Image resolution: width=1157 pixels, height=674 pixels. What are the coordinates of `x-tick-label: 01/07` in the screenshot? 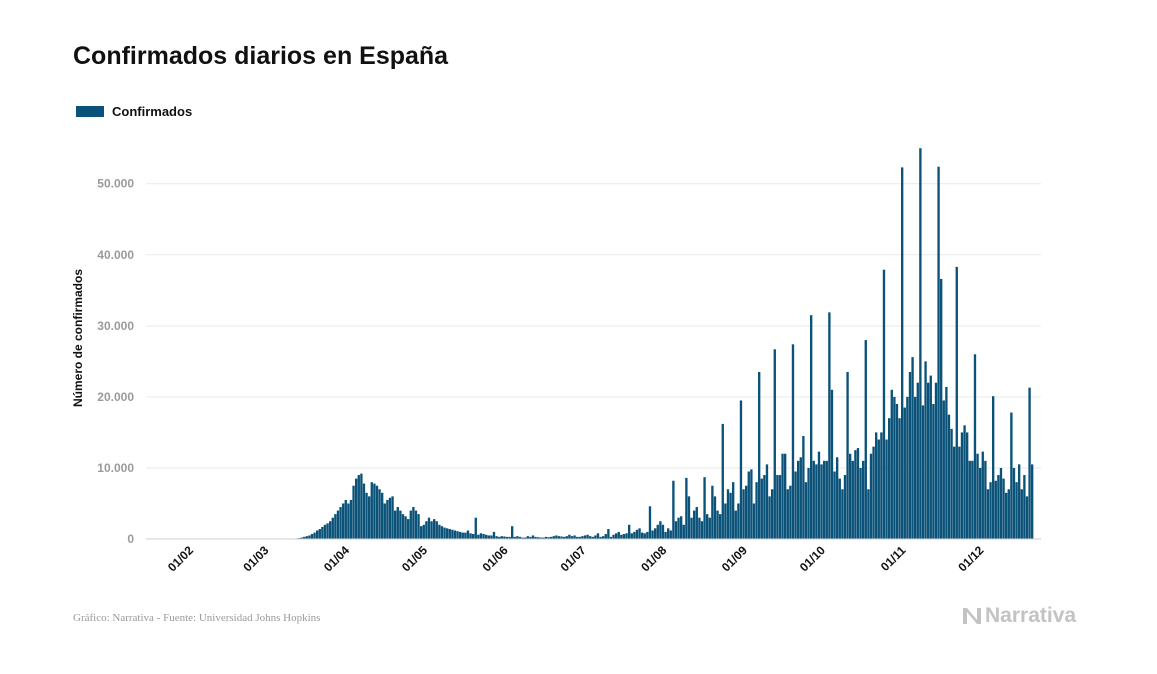 It's located at (573, 558).